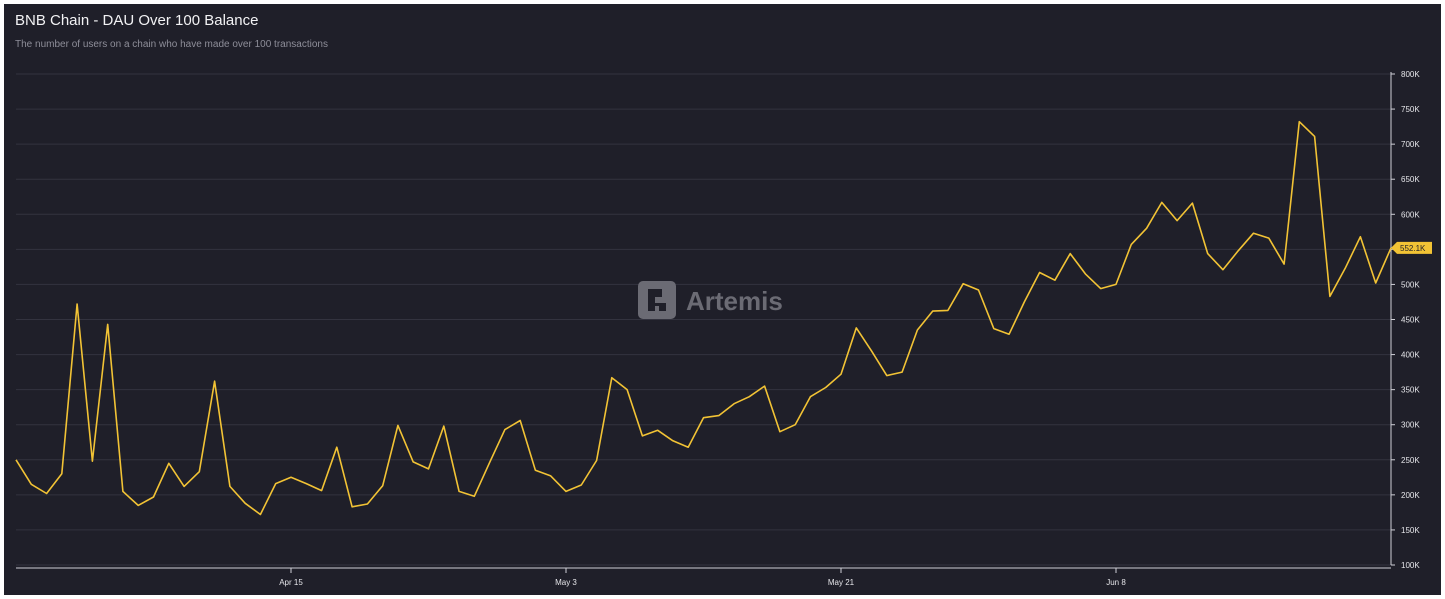  What do you see at coordinates (734, 301) in the screenshot?
I see `watermark-text: Artemis` at bounding box center [734, 301].